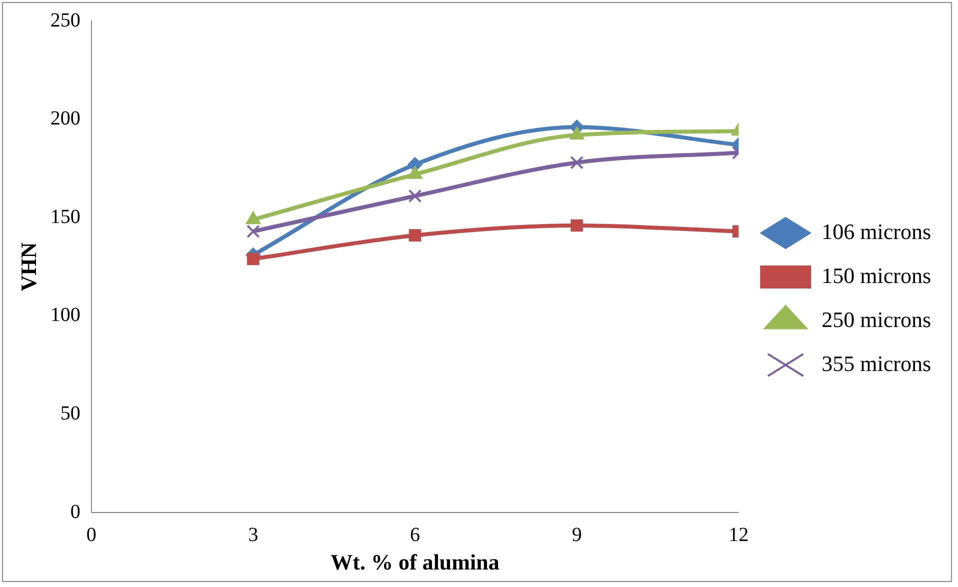 The image size is (958, 587). What do you see at coordinates (28, 267) in the screenshot?
I see `y-axis-title: VHN` at bounding box center [28, 267].